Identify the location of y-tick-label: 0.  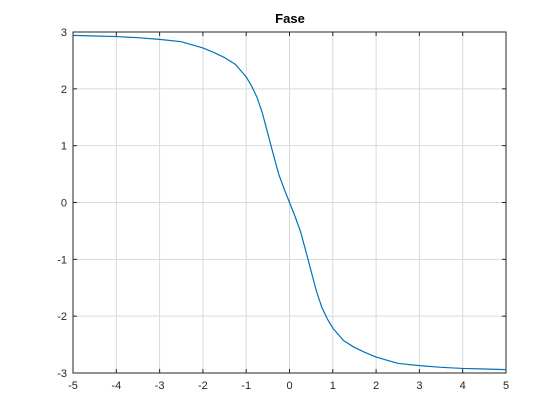
(64, 204).